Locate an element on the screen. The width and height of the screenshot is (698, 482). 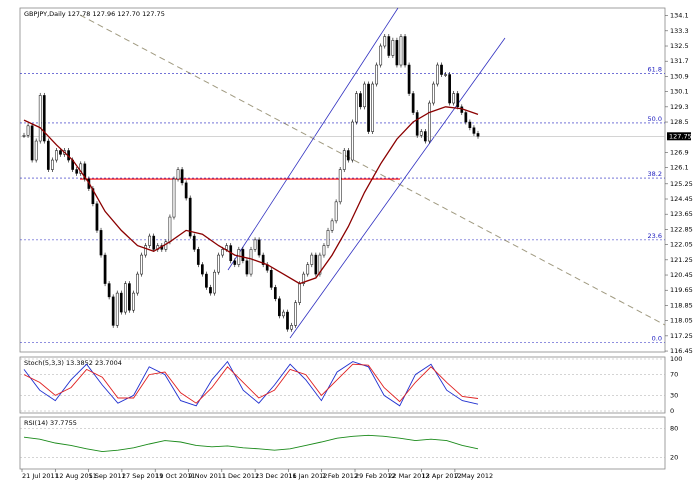
last-price-box is located at coordinates (679, 136).